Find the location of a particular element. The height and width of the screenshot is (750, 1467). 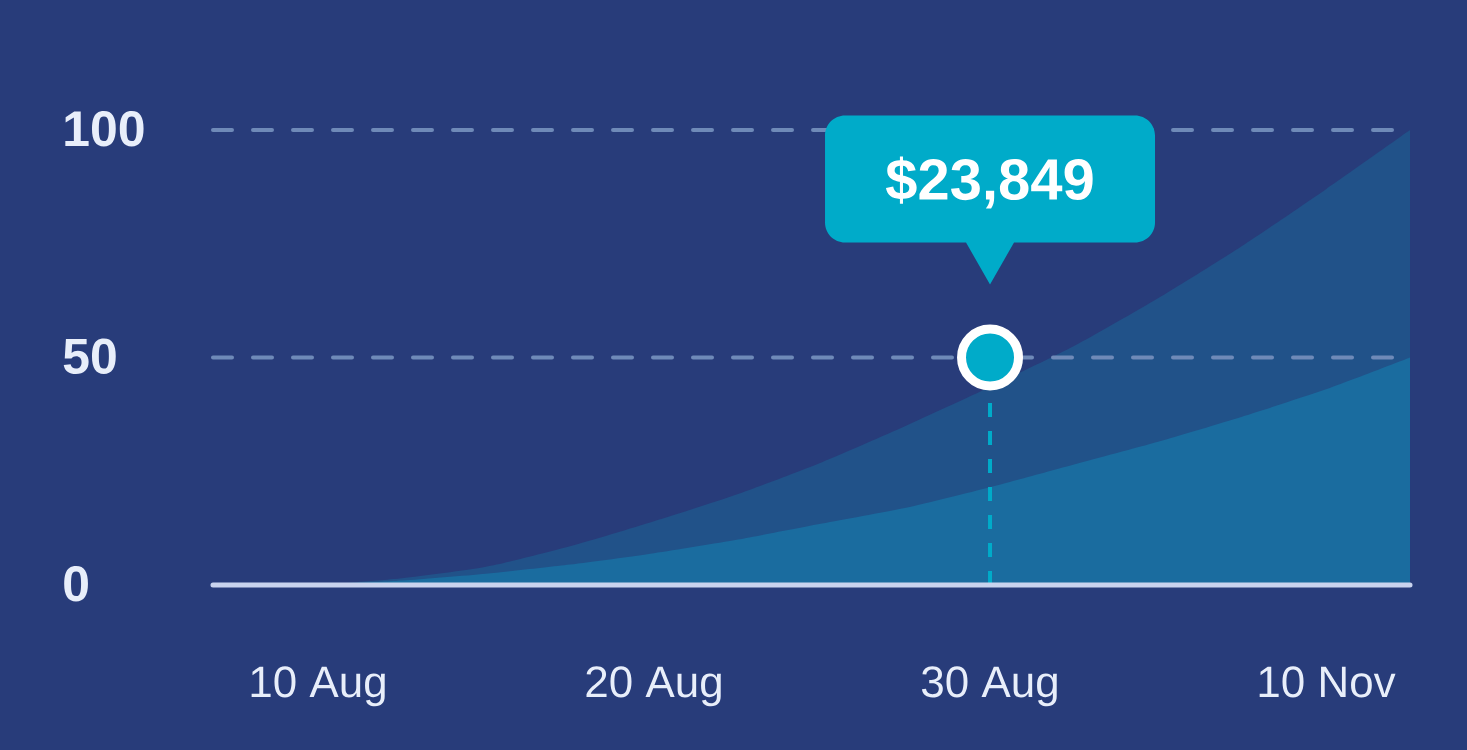

annotation: $23,849 is located at coordinates (989, 182).